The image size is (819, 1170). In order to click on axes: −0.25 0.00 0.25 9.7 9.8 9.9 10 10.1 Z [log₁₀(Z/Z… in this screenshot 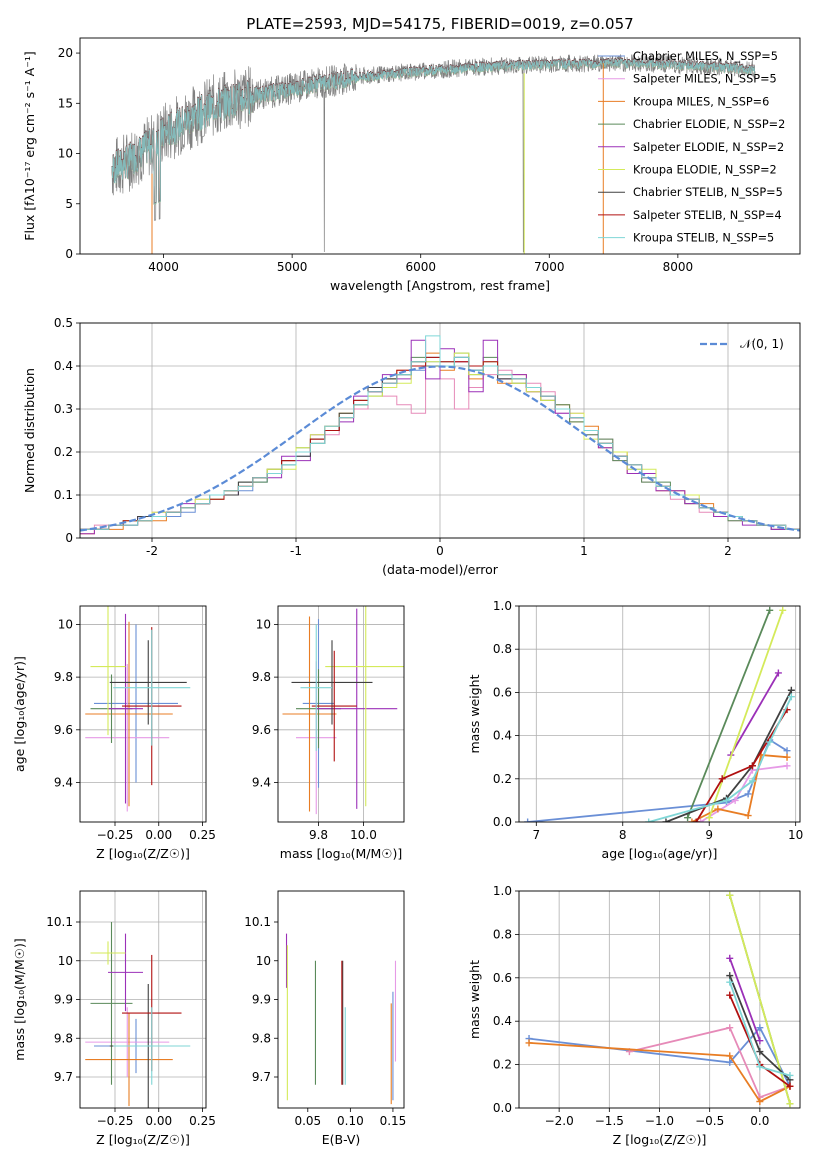, I will do `click(114, 1018)`.